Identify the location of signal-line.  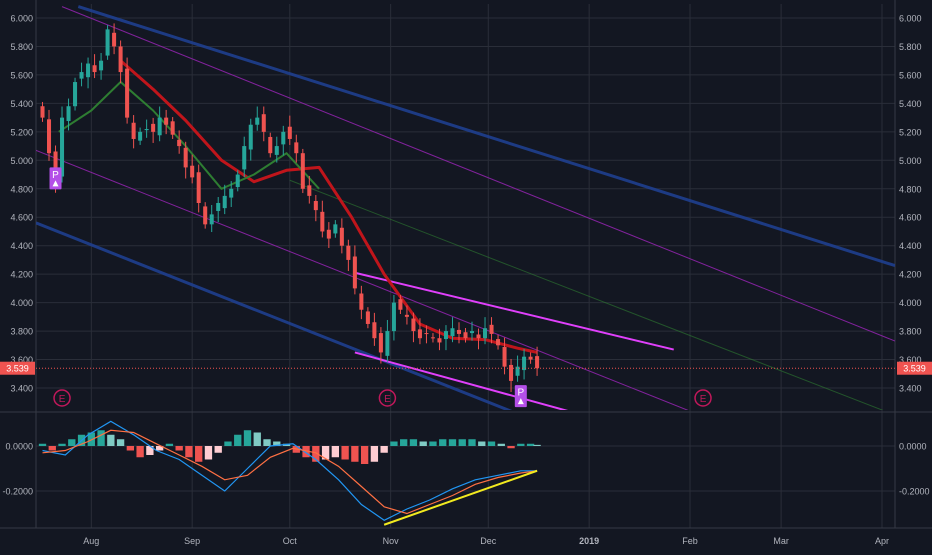
(290, 472).